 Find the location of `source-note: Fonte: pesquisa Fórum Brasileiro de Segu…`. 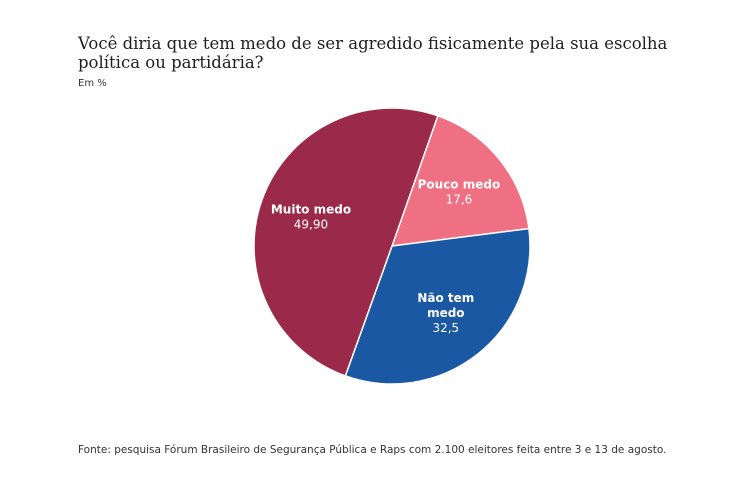

source-note: Fonte: pesquisa Fórum Brasileiro de Segu… is located at coordinates (372, 450).